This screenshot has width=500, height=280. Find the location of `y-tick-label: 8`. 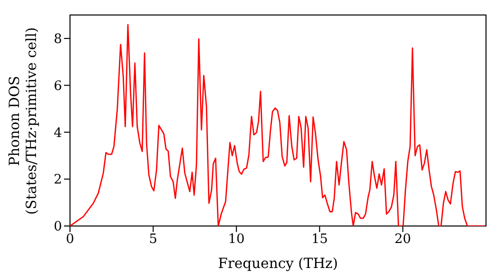

y-tick-label: 8 is located at coordinates (58, 40).